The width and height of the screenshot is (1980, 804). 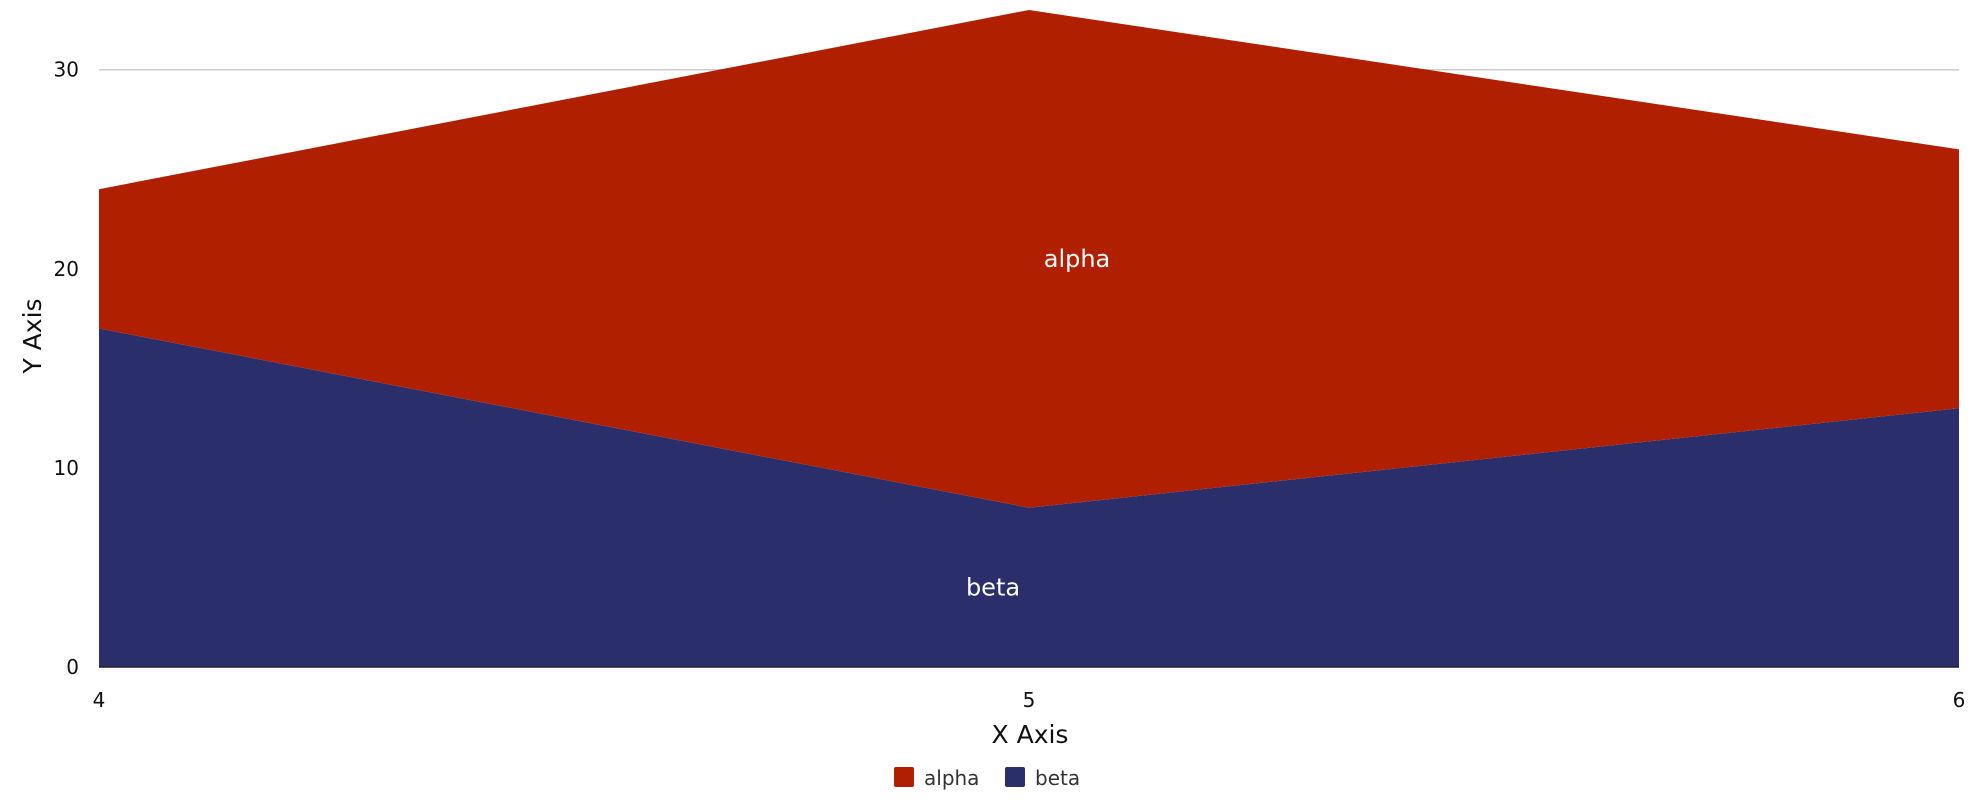 I want to click on x-tick-label: 4, so click(x=99, y=700).